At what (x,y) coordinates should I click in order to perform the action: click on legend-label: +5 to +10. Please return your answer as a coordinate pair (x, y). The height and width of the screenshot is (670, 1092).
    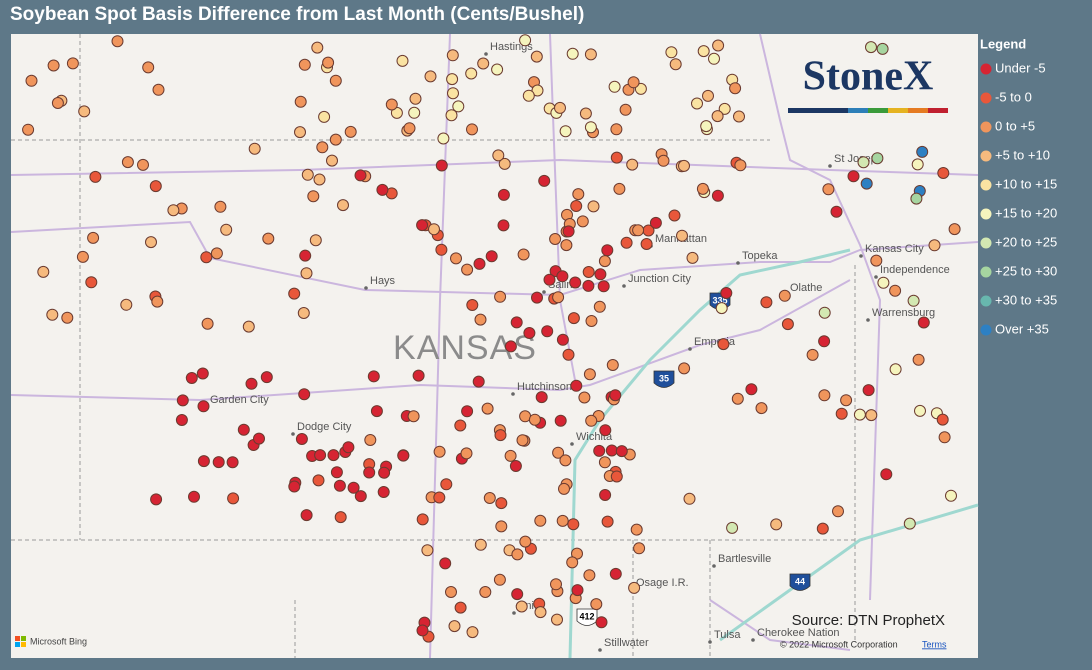
    Looking at the image, I should click on (1022, 154).